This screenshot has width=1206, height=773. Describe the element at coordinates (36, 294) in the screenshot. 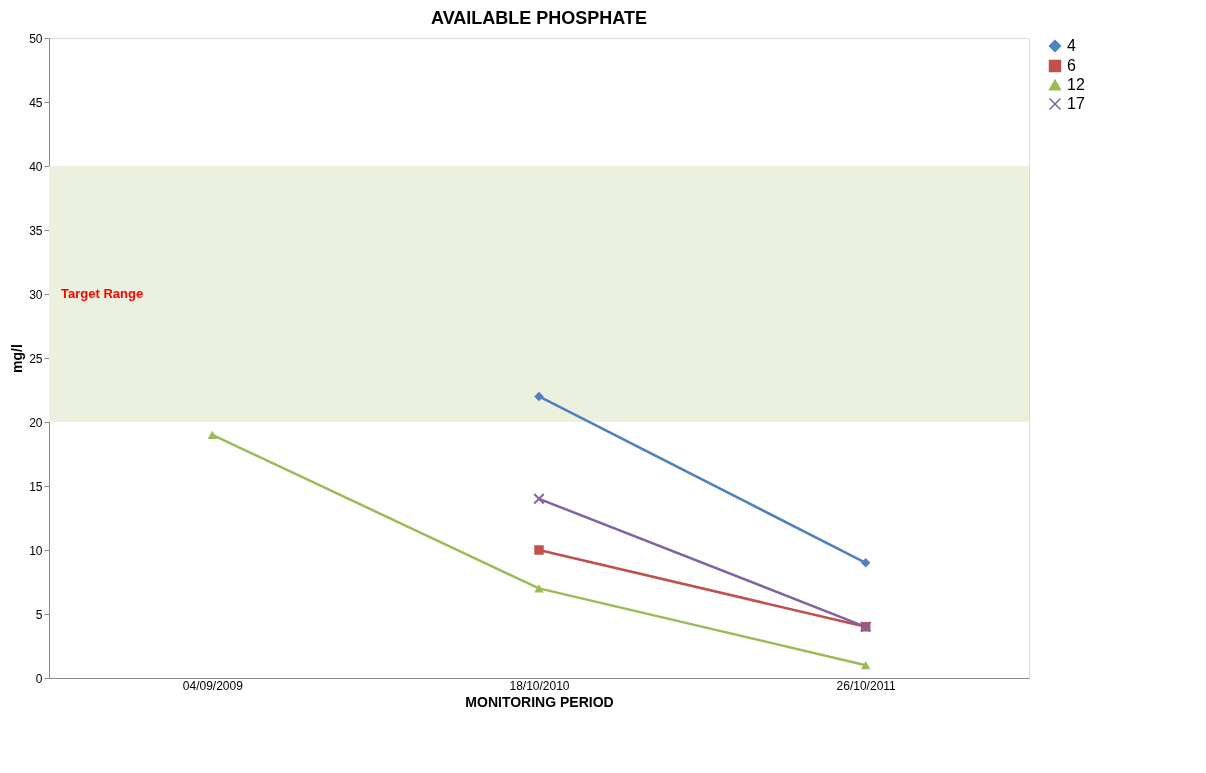

I see `y-tick-label: 30` at that location.